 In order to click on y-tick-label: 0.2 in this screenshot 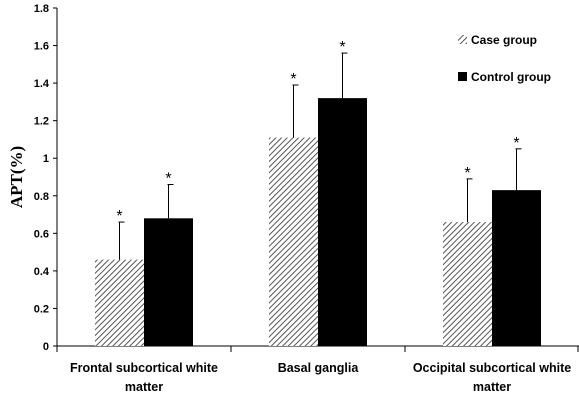, I will do `click(41, 309)`.